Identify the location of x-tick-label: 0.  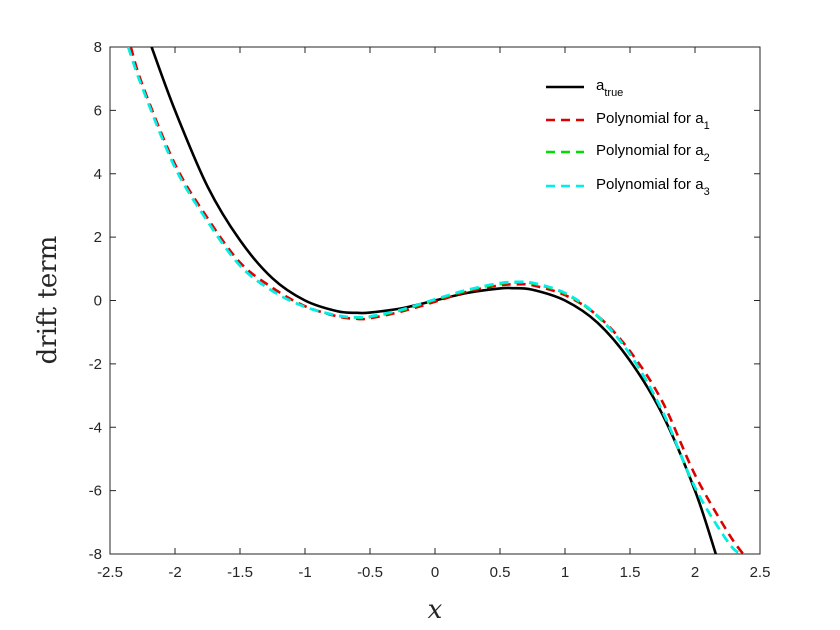
(435, 572).